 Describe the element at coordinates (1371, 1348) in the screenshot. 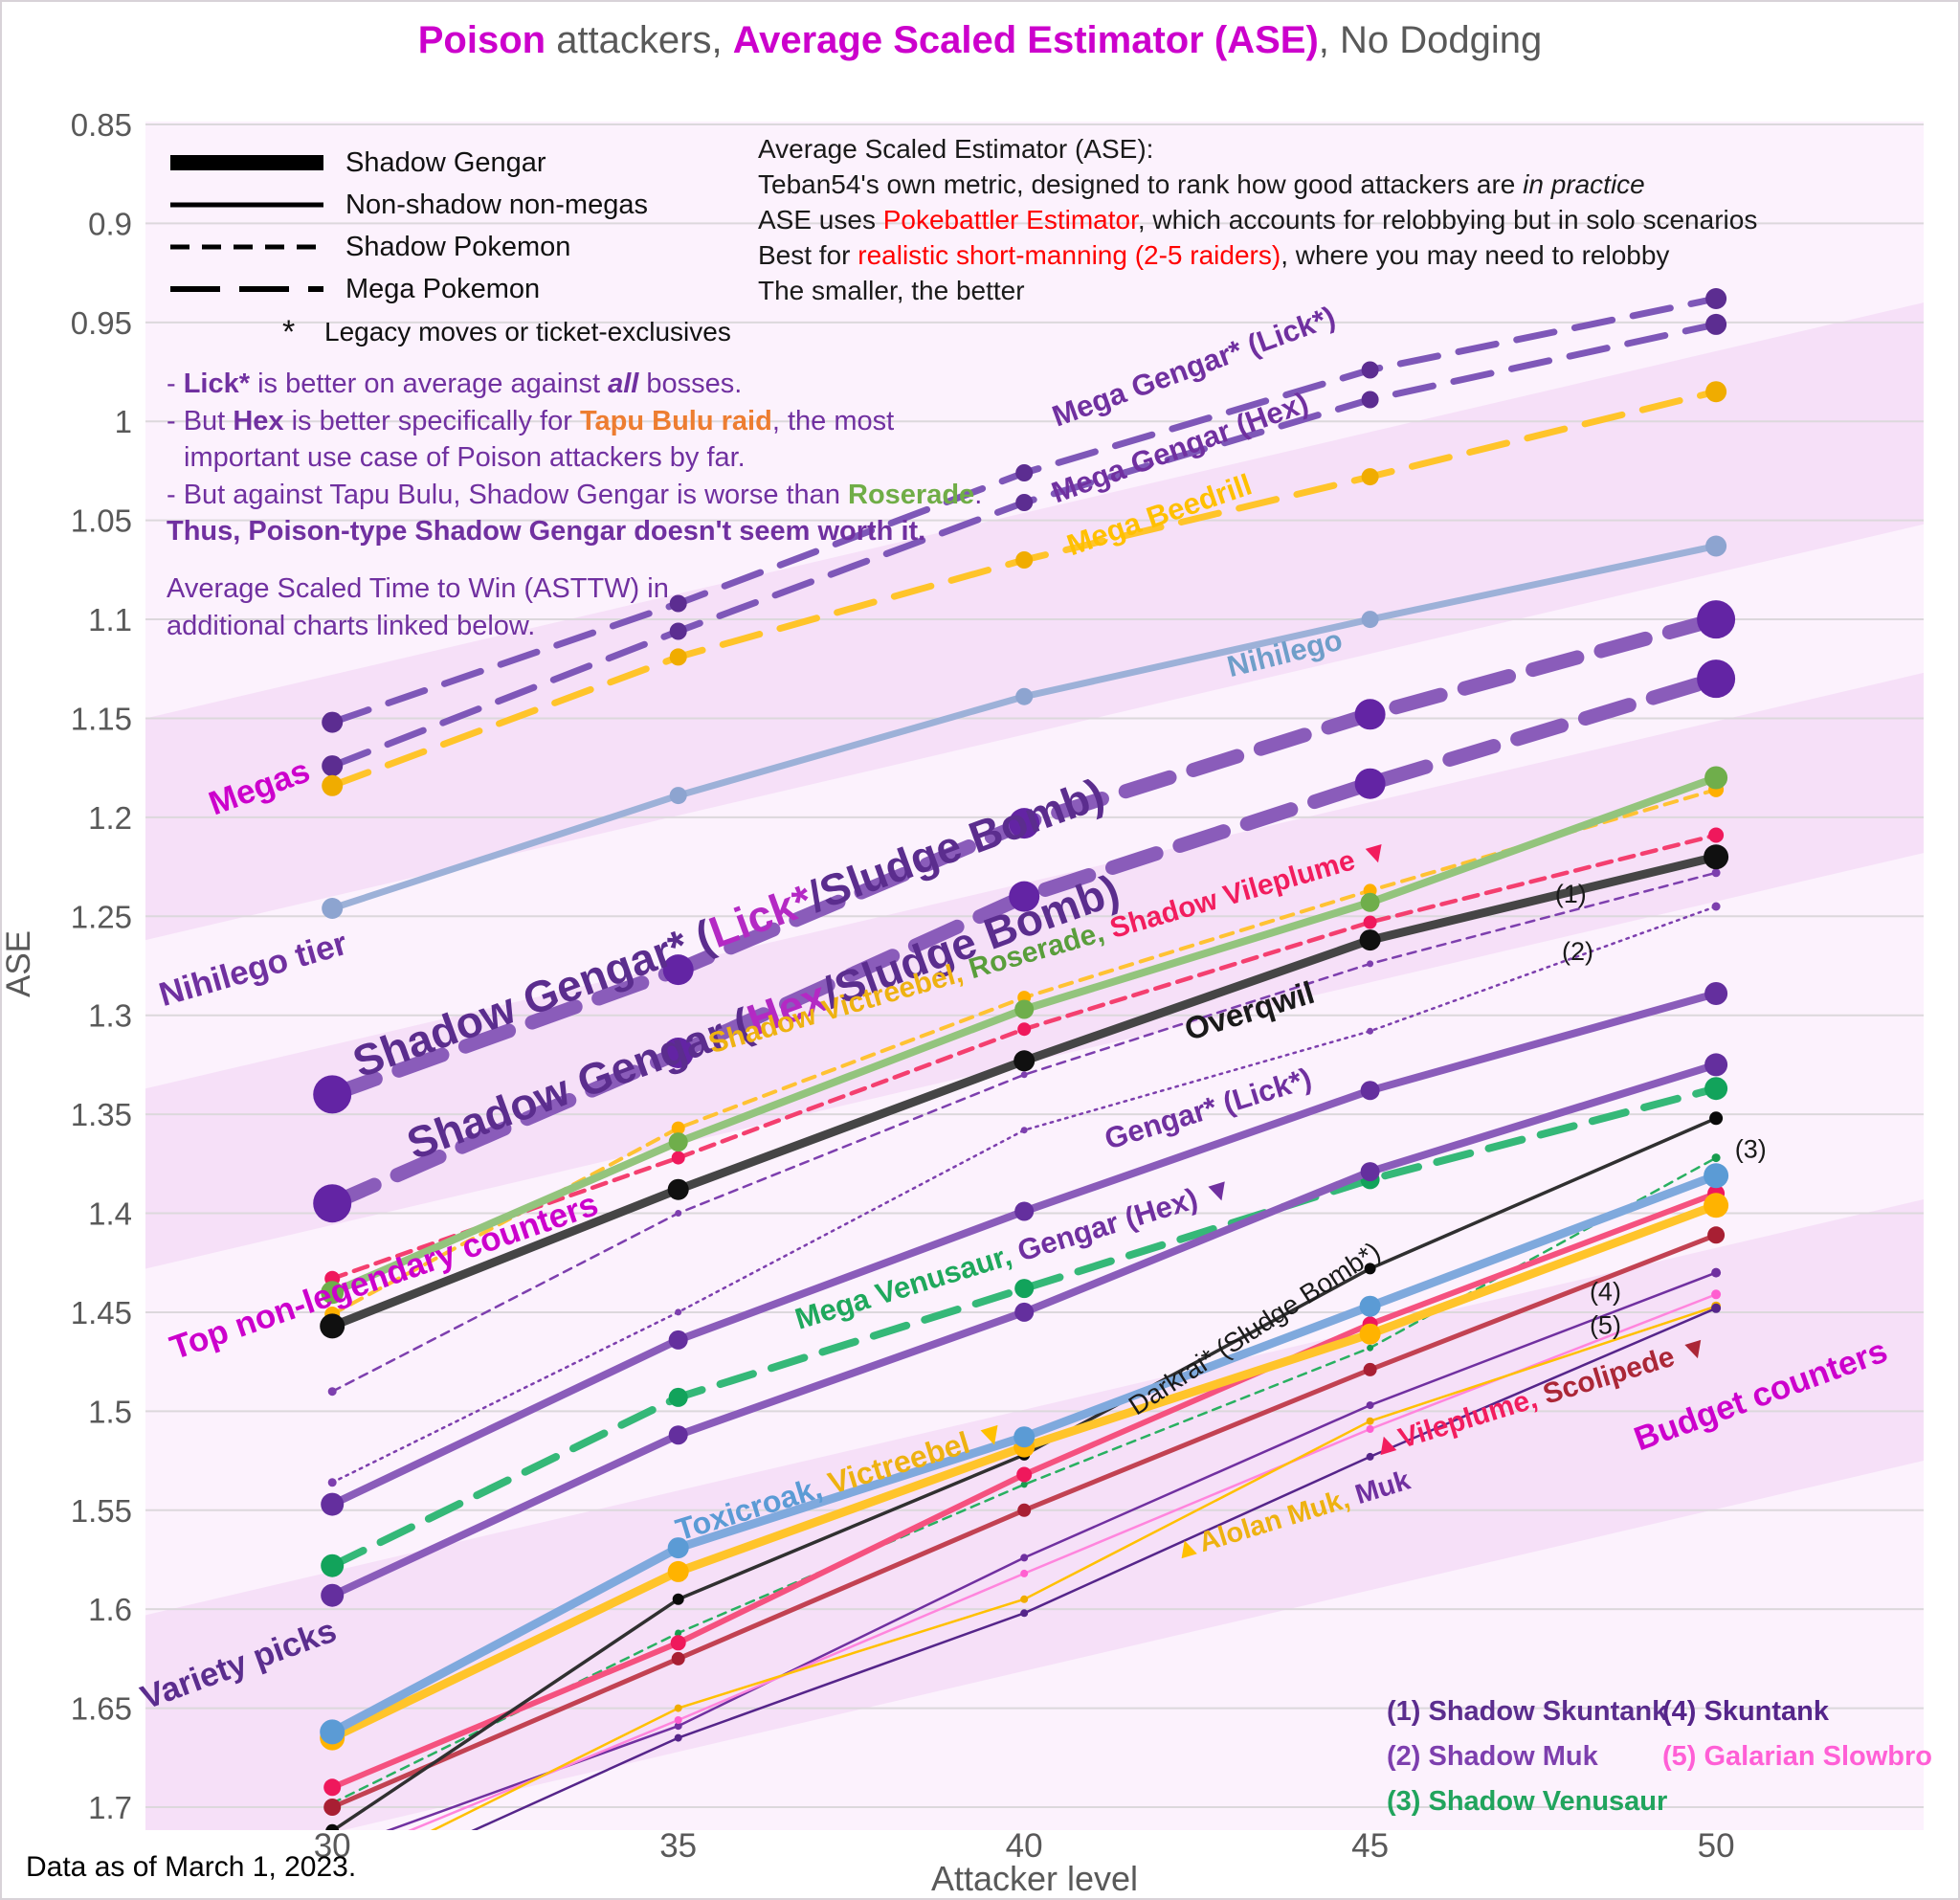

I see `data-point-3-shadow-venusaur-l45` at that location.